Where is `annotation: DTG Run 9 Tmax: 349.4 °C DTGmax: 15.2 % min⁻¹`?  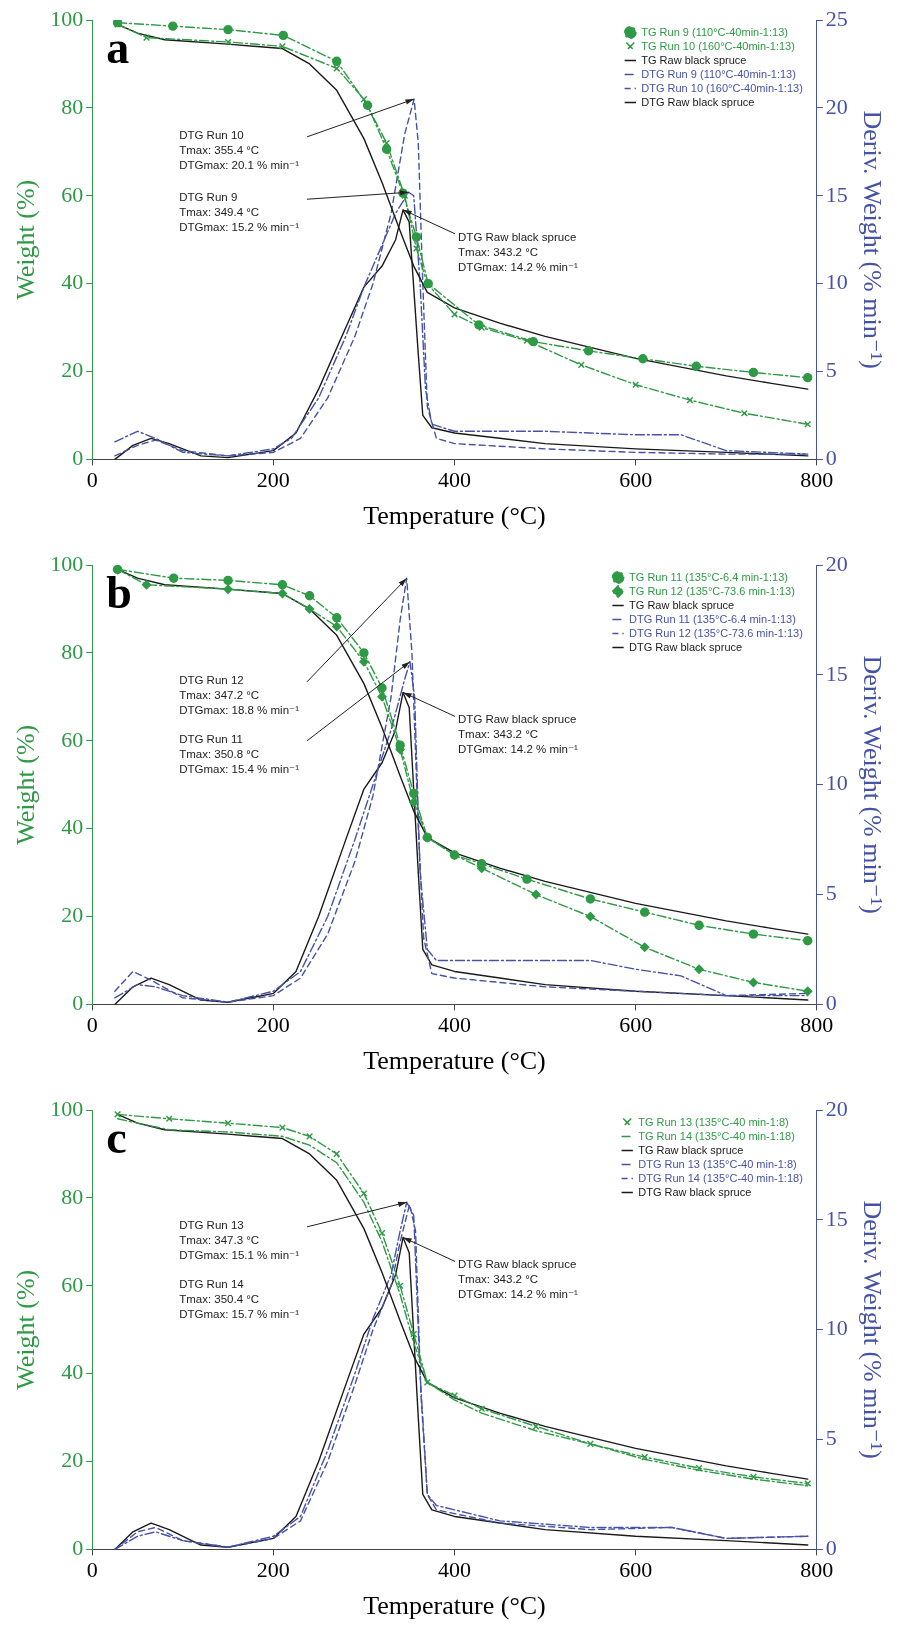
annotation: DTG Run 9 Tmax: 349.4 °C DTGmax: 15.2 % min⁻¹ is located at coordinates (239, 212).